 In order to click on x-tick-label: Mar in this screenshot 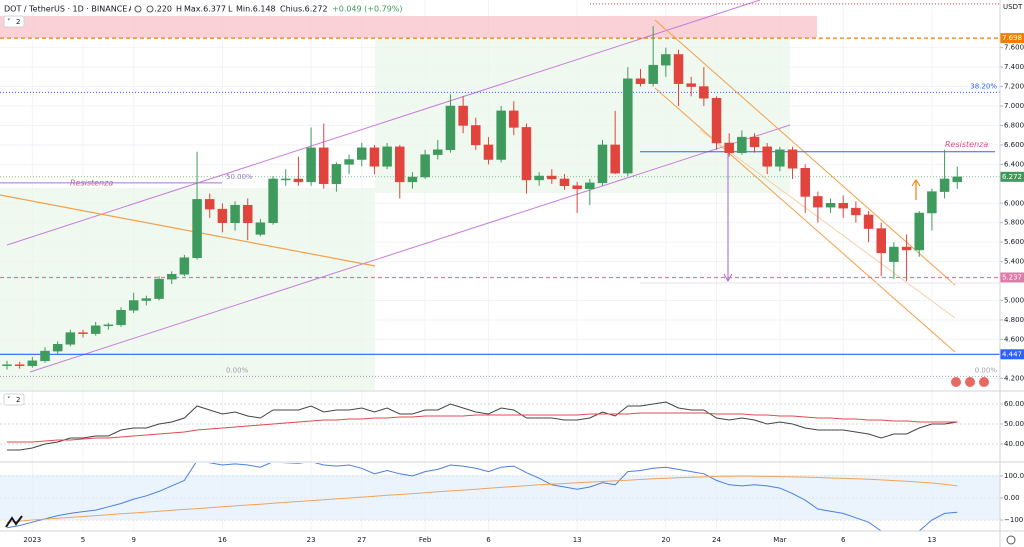, I will do `click(779, 540)`.